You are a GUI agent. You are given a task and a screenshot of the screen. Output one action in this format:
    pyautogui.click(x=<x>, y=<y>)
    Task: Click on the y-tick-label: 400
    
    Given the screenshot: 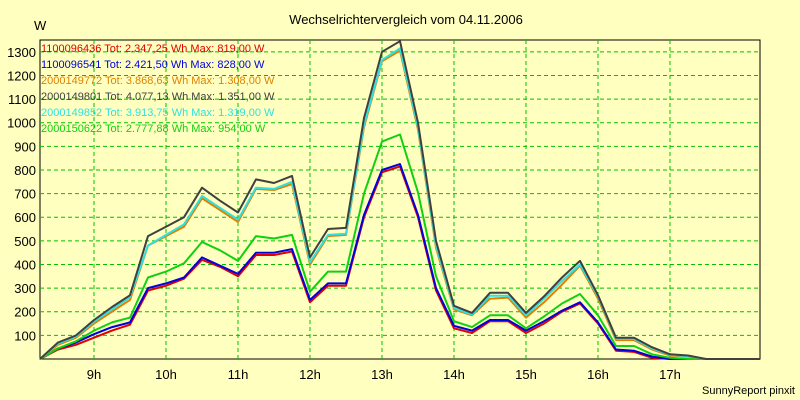 What is the action you would take?
    pyautogui.click(x=25, y=264)
    